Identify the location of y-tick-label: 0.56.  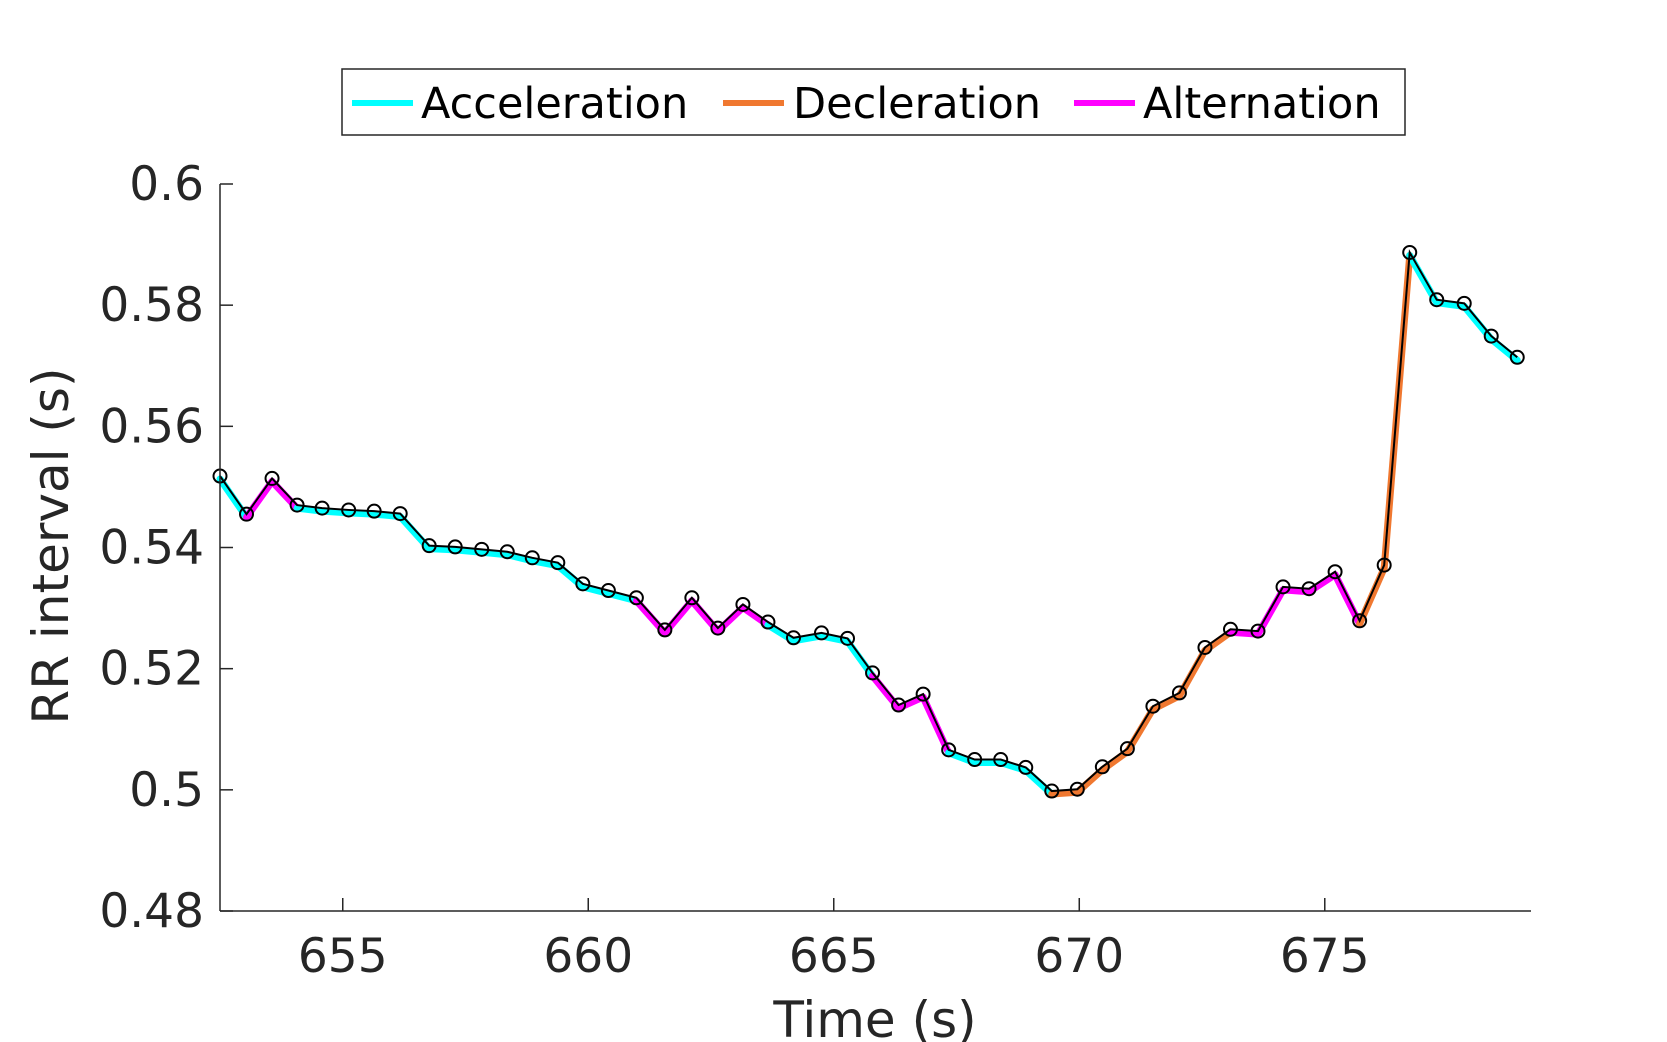
(151, 426).